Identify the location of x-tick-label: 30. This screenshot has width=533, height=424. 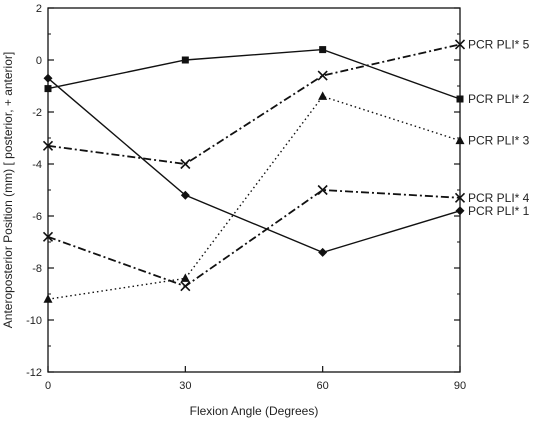
(185, 386).